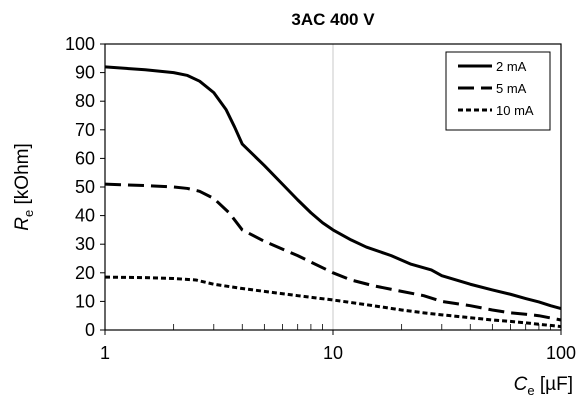 The width and height of the screenshot is (583, 404). What do you see at coordinates (333, 302) in the screenshot?
I see `series-line-10-ma` at bounding box center [333, 302].